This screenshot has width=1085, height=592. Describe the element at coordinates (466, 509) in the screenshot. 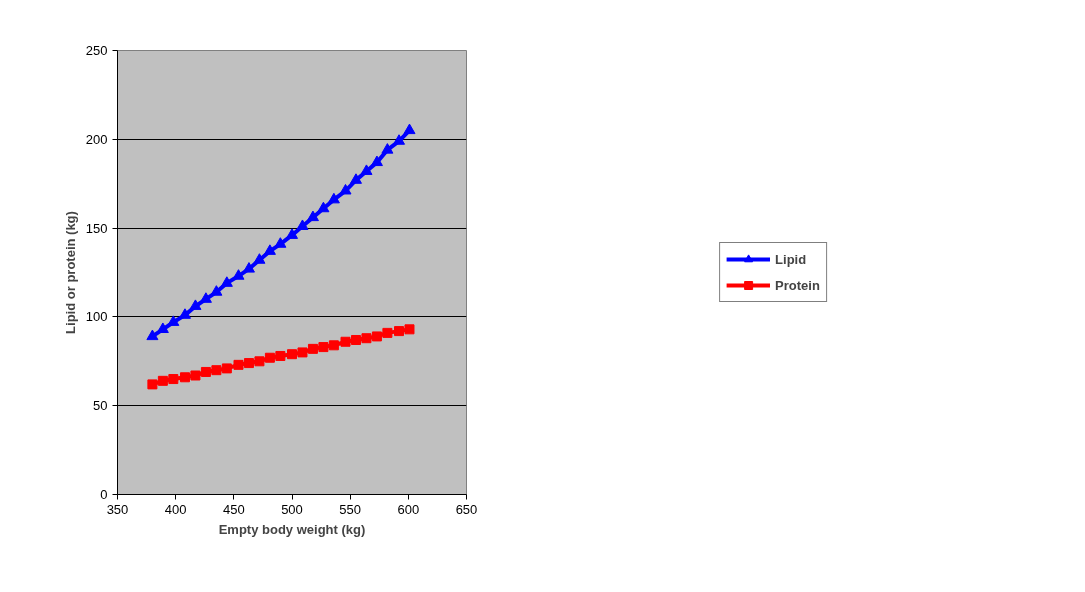

I see `x-tick-label: 650` at that location.